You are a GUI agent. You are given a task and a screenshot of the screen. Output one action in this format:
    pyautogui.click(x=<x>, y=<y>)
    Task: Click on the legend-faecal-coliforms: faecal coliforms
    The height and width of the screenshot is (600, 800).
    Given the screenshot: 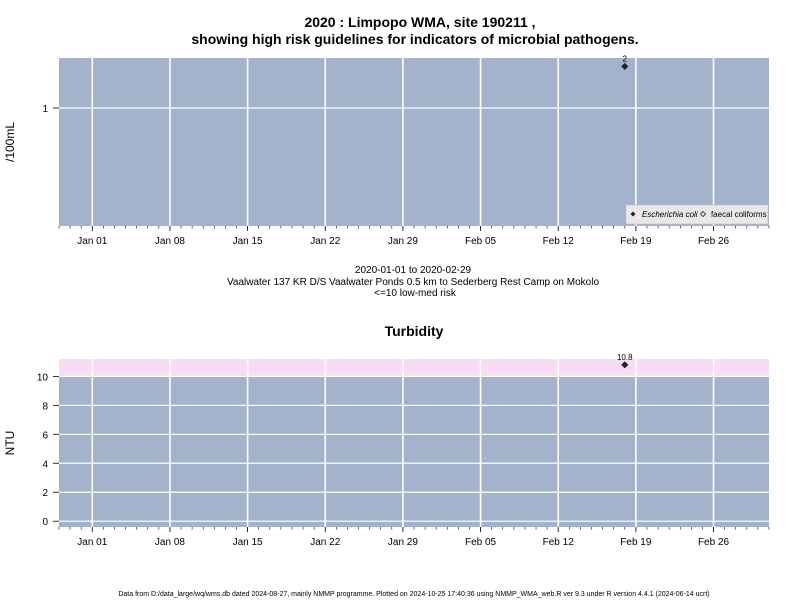 What is the action you would take?
    pyautogui.click(x=739, y=214)
    